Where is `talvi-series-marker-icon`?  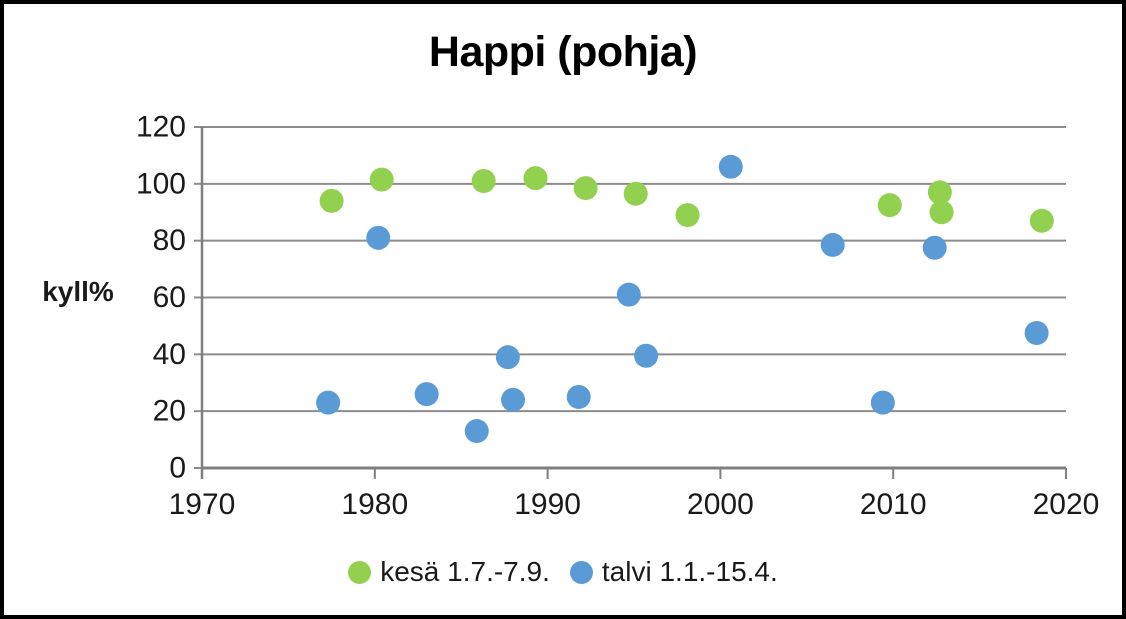 talvi-series-marker-icon is located at coordinates (581, 572).